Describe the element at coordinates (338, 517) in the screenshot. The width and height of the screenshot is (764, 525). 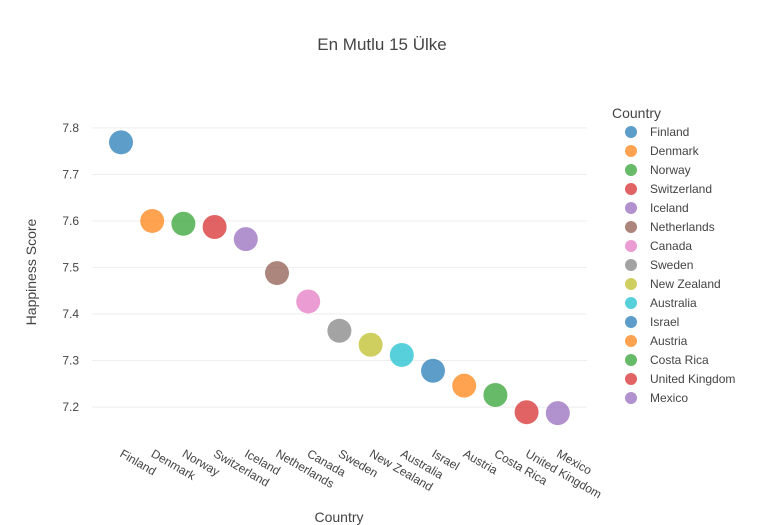
I see `x-axis-title: Country` at that location.